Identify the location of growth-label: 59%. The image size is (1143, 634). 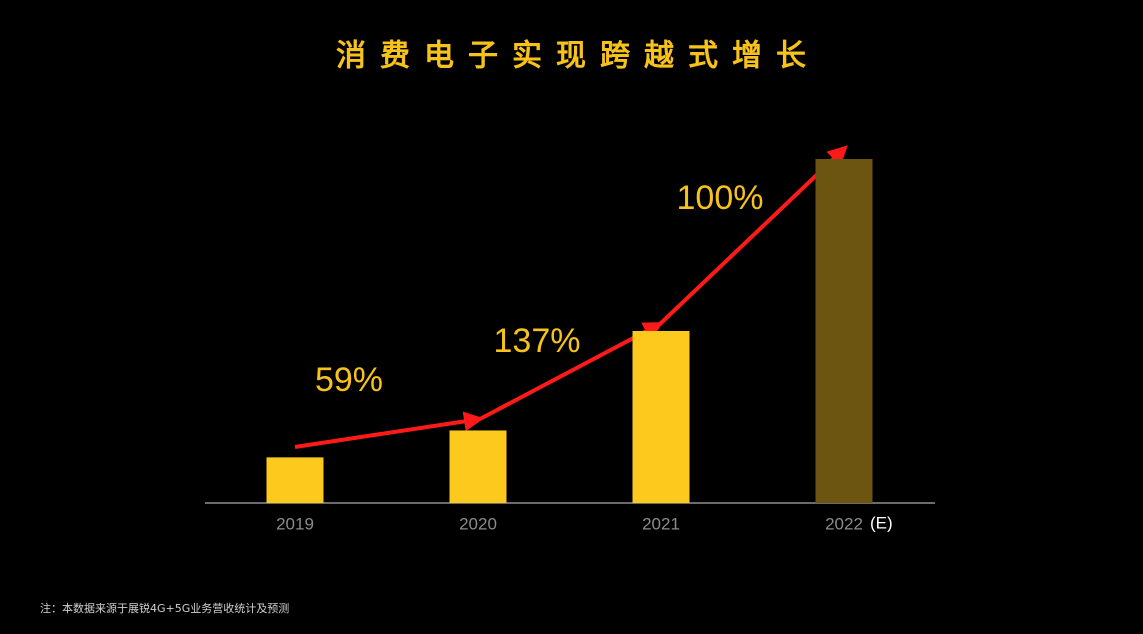
(349, 380).